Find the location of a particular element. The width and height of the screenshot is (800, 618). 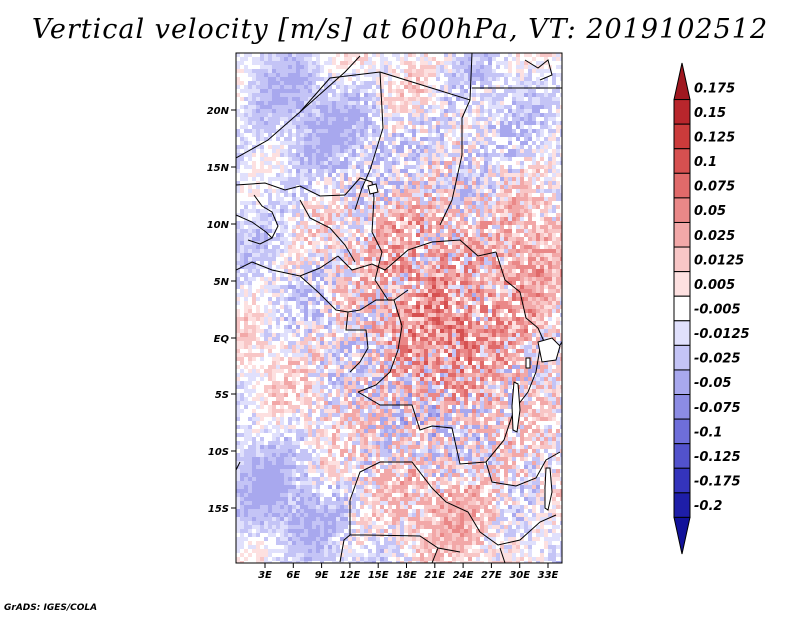

colorbar-level-label: -0.005 is located at coordinates (717, 310).